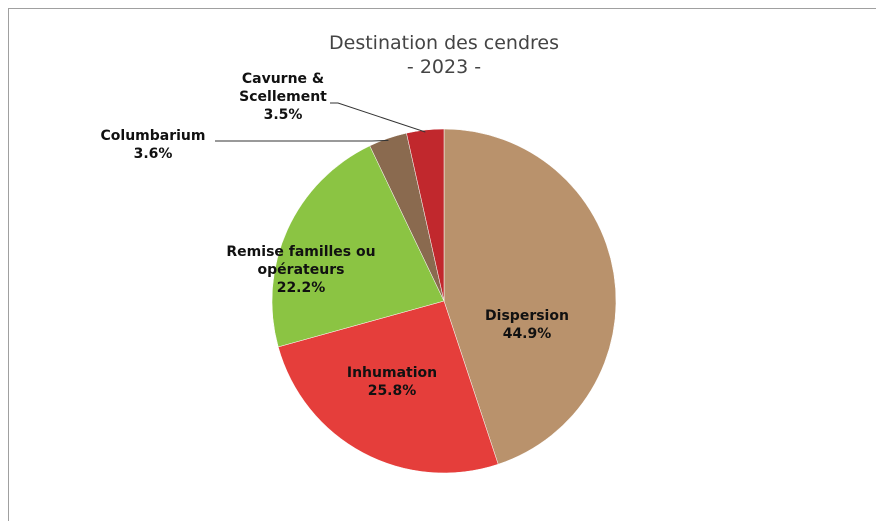 This screenshot has height=521, width=876. Describe the element at coordinates (153, 136) in the screenshot. I see `slice-category: Columbarium` at that location.